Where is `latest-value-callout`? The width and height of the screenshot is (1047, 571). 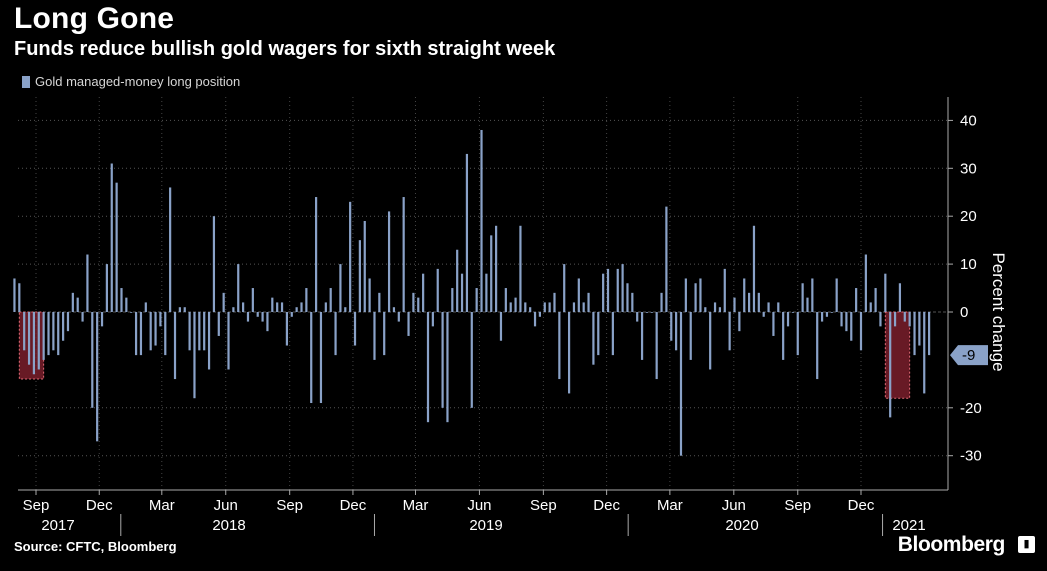
latest-value-callout is located at coordinates (969, 355).